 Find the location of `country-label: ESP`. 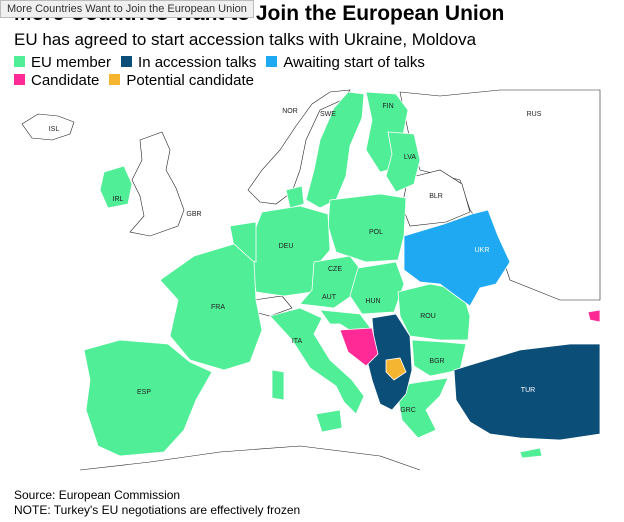

country-label: ESP is located at coordinates (144, 392).